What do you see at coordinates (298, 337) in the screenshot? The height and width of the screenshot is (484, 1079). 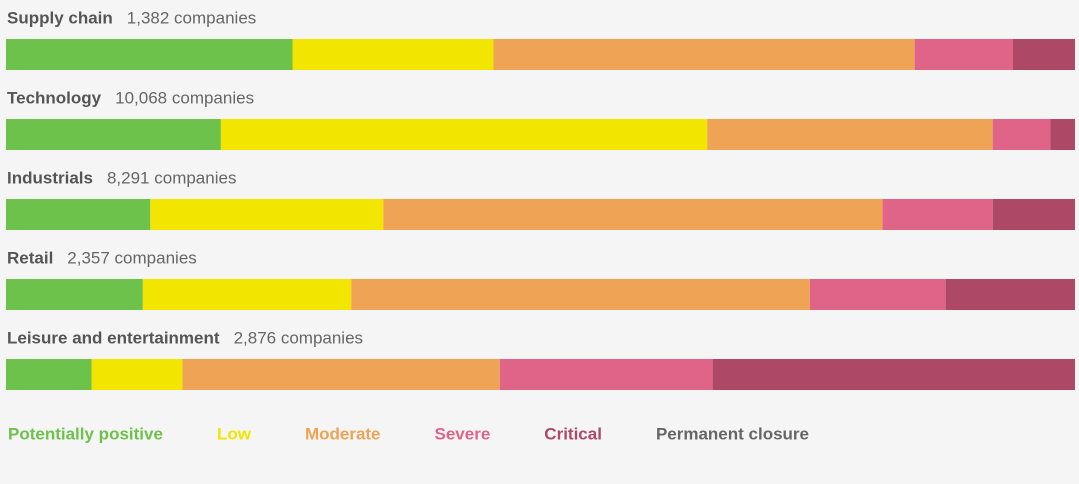 I see `company-count: 2,876 companies` at bounding box center [298, 337].